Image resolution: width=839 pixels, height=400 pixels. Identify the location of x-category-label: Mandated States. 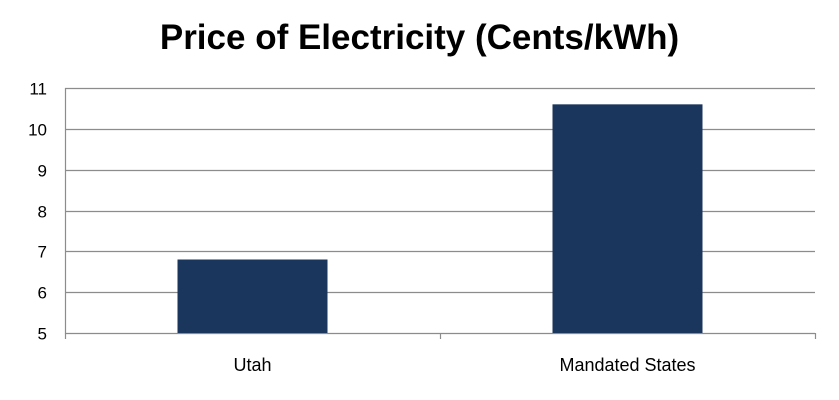
(627, 365).